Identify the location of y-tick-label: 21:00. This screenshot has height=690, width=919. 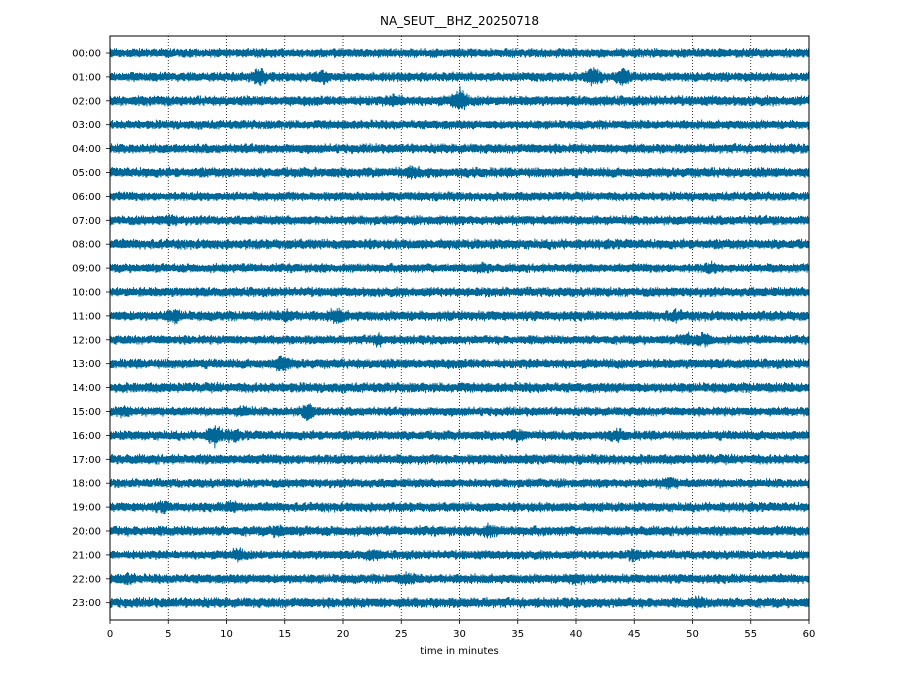
(86, 555).